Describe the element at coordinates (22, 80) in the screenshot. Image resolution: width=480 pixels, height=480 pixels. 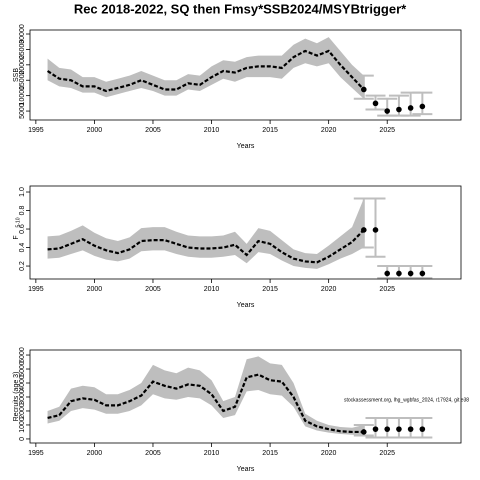
I see `y-tick-label: 15000` at that location.